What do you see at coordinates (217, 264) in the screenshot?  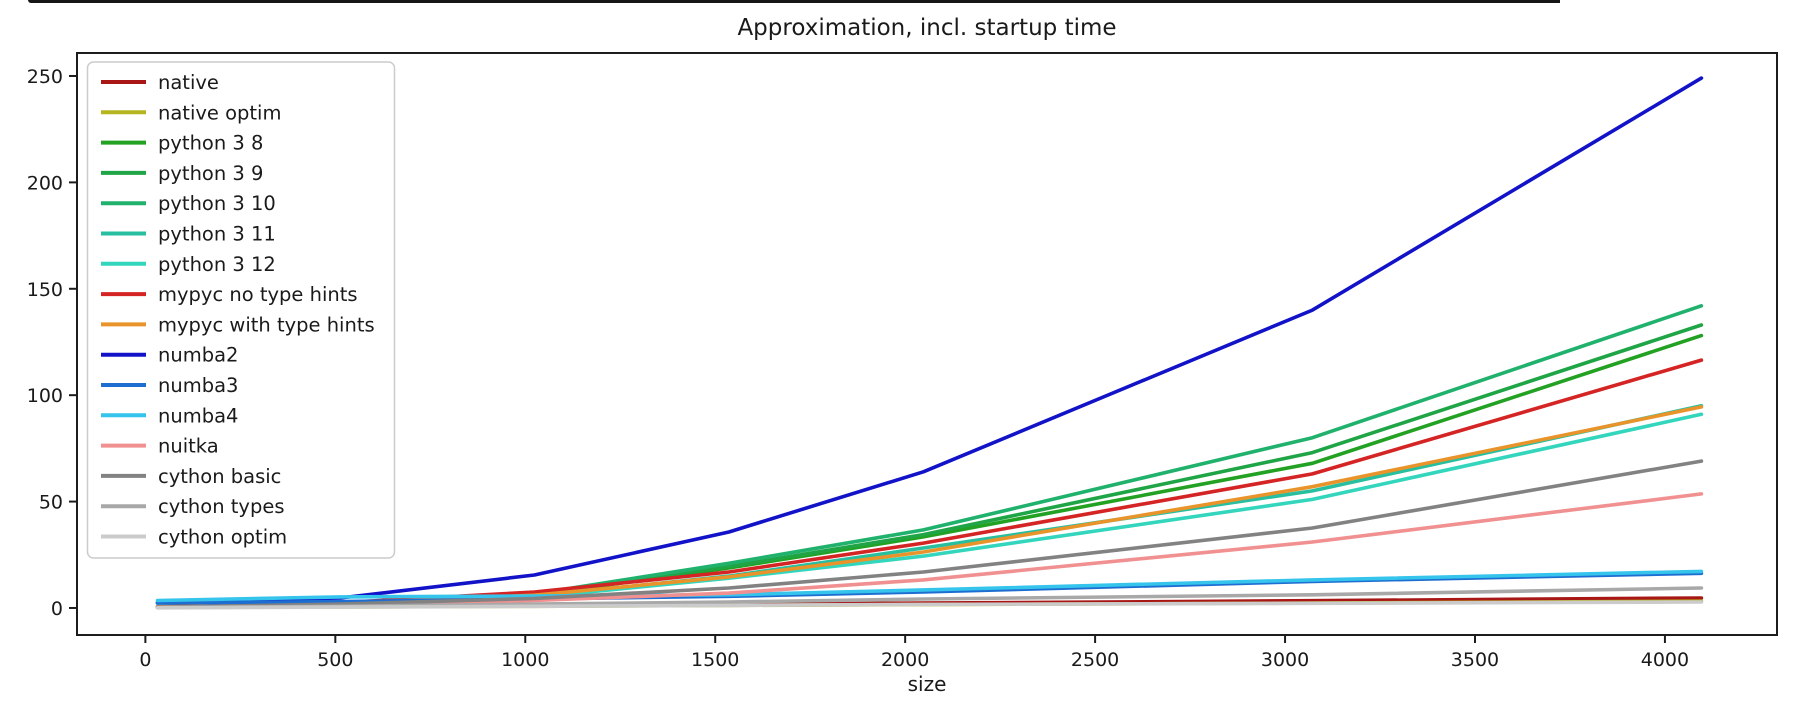 I see `legend-label-python-3-12: python 3 12` at bounding box center [217, 264].